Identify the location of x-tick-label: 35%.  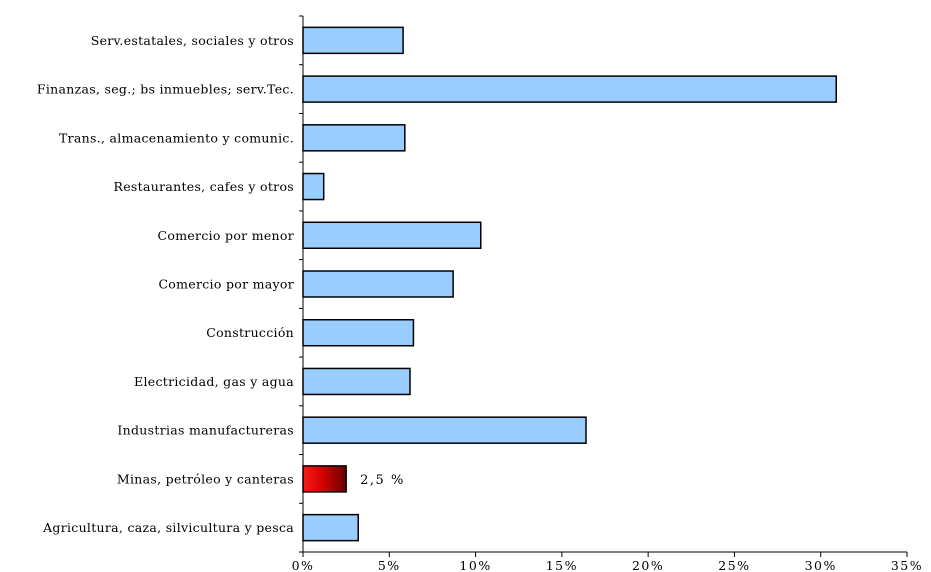
(907, 565).